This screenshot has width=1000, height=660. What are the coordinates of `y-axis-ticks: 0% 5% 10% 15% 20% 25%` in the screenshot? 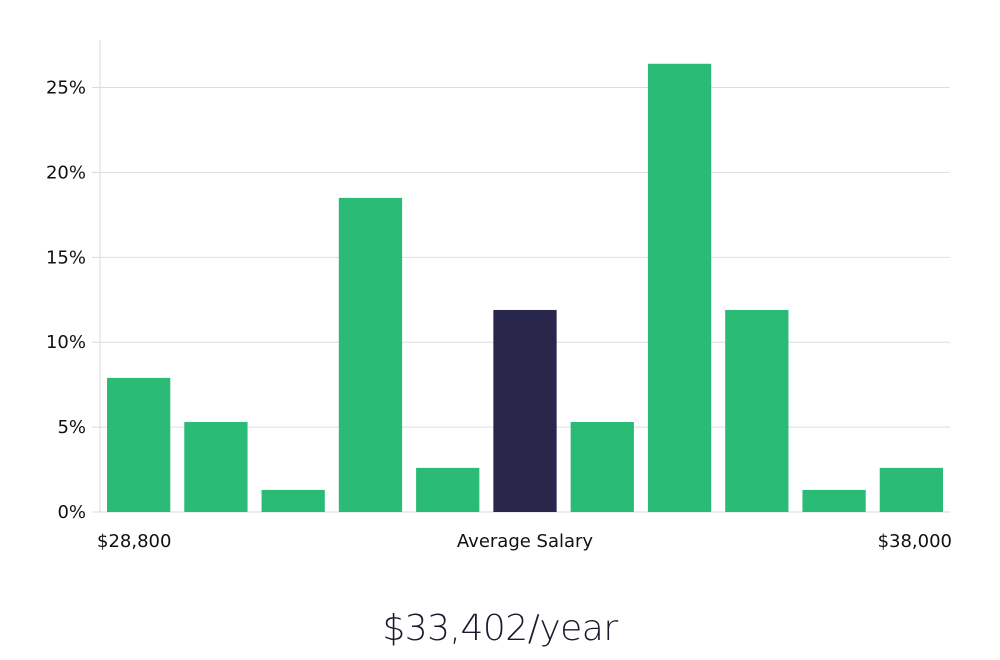 It's located at (73, 300).